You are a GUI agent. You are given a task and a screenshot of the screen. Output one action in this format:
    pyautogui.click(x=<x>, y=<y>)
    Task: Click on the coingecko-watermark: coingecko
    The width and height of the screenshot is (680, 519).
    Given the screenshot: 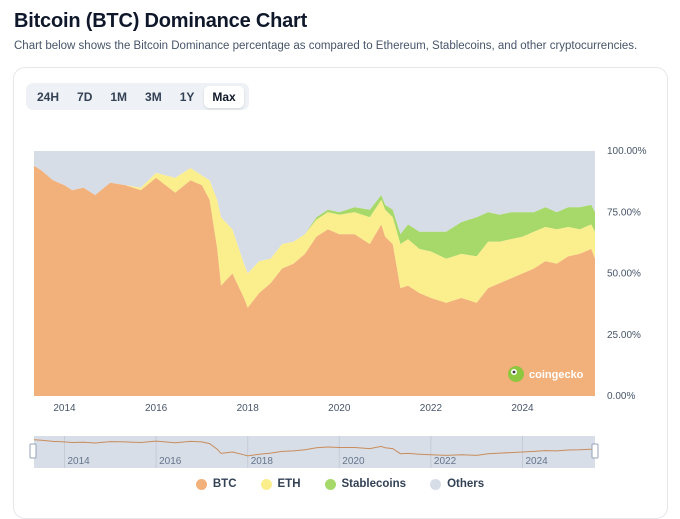 What is the action you would take?
    pyautogui.click(x=546, y=374)
    